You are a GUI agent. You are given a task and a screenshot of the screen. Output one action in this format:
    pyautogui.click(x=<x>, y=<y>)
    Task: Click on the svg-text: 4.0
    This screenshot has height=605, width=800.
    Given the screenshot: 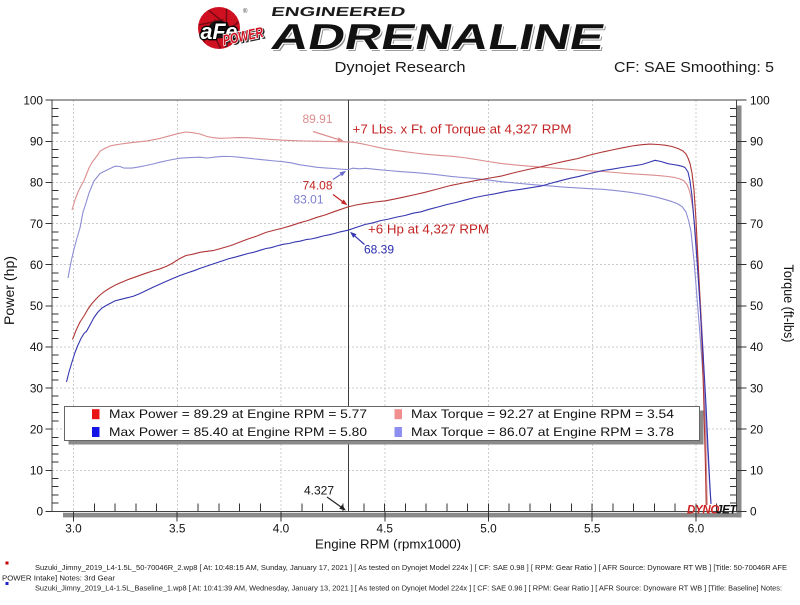 What is the action you would take?
    pyautogui.click(x=281, y=529)
    